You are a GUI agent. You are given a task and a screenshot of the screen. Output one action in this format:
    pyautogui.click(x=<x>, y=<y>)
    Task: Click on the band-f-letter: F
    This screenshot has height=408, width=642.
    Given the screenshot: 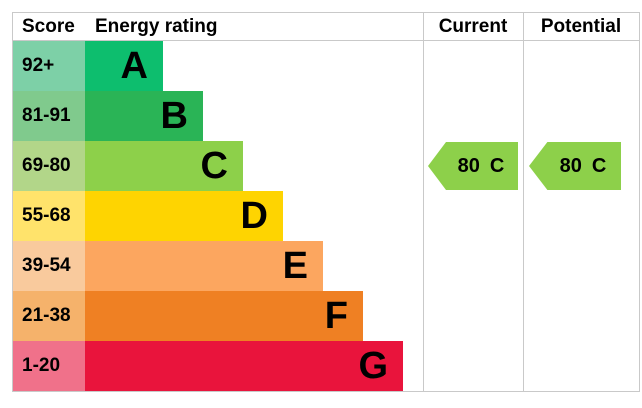 What is the action you would take?
    pyautogui.click(x=336, y=316)
    